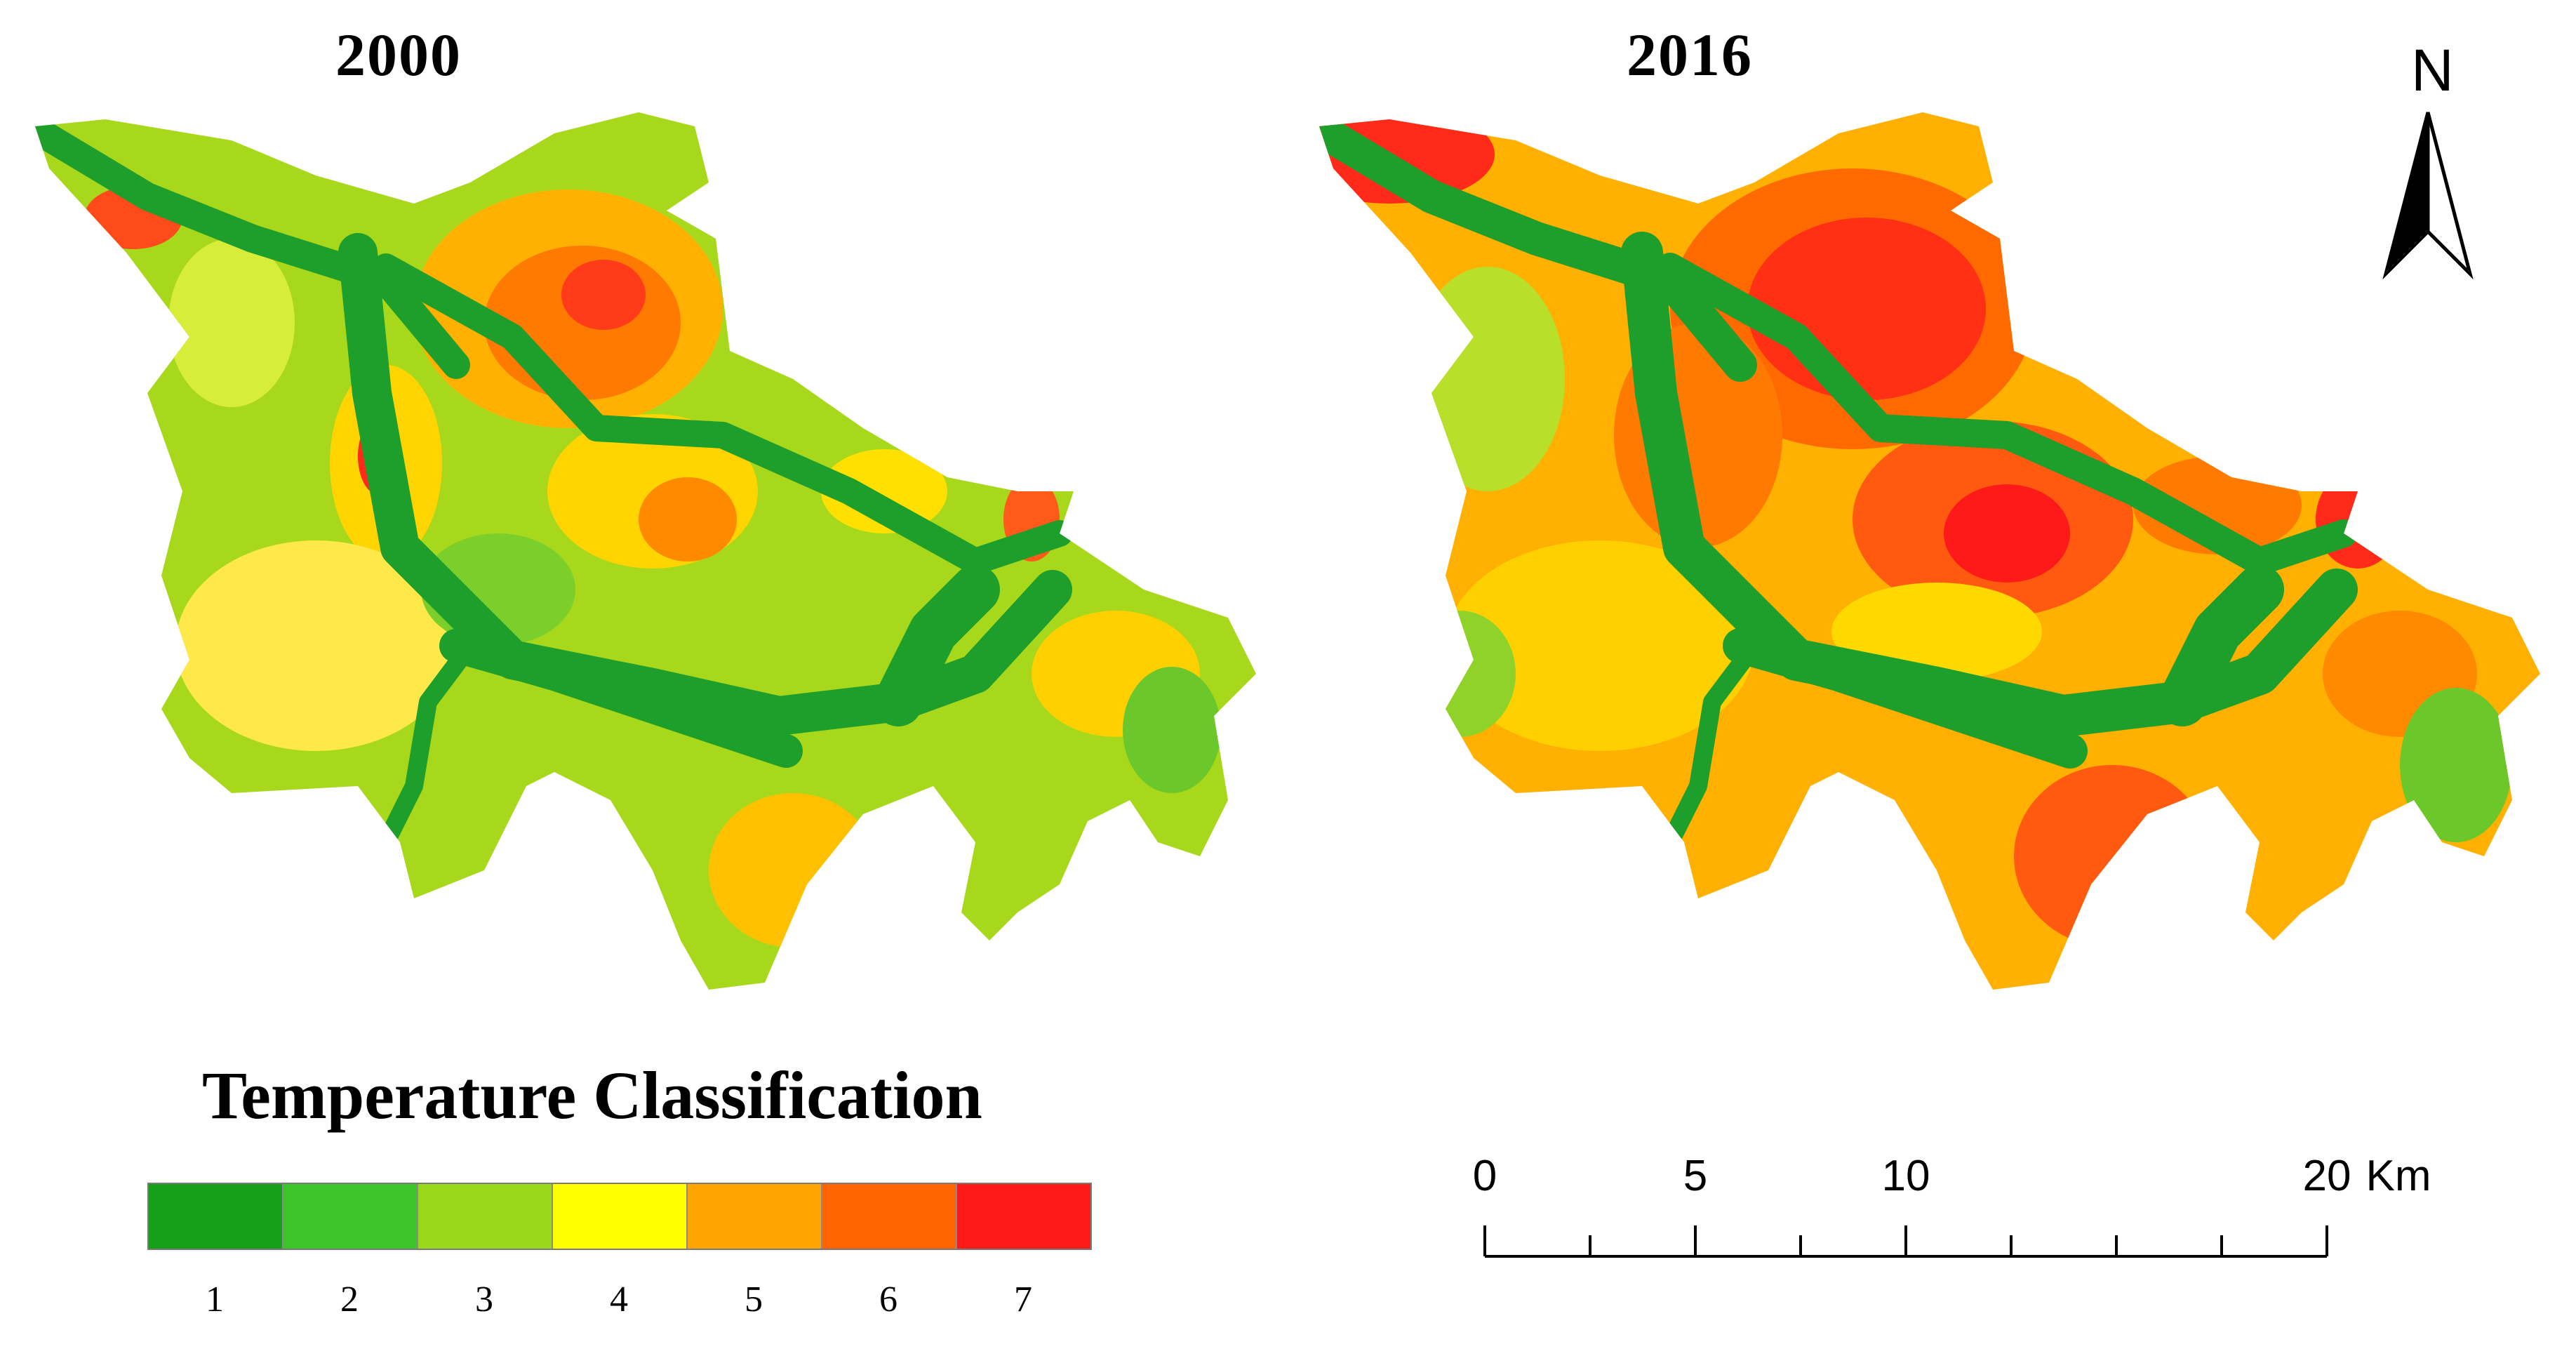 This screenshot has height=1356, width=2576. What do you see at coordinates (484, 1299) in the screenshot?
I see `legend-label-3: 3` at bounding box center [484, 1299].